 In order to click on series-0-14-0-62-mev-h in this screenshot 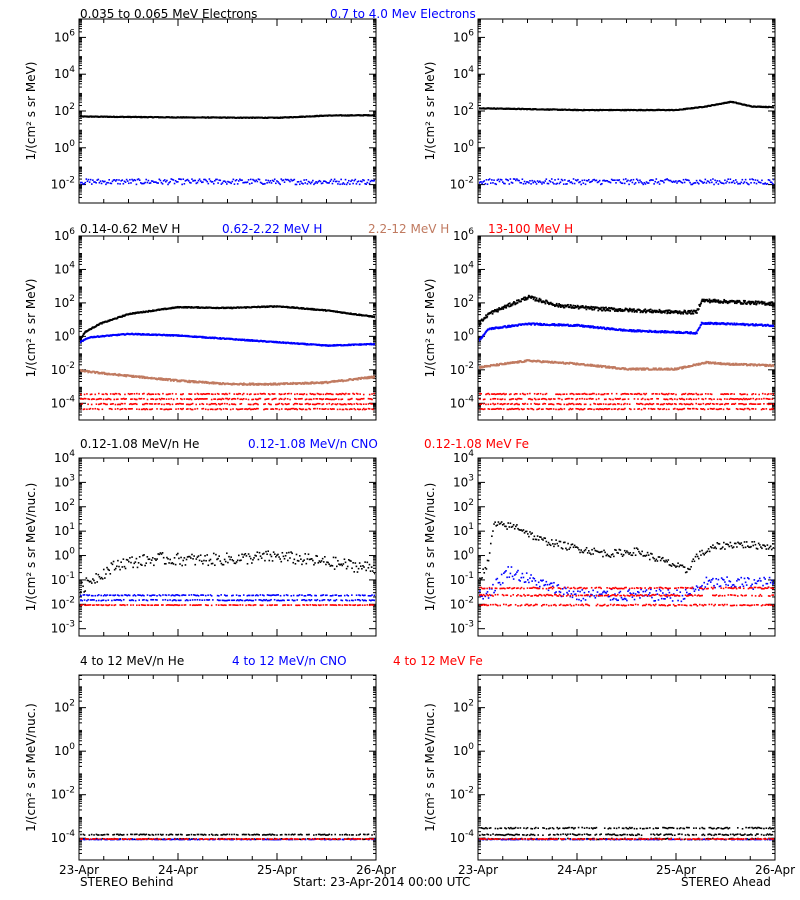, I will do `click(626, 310)`.